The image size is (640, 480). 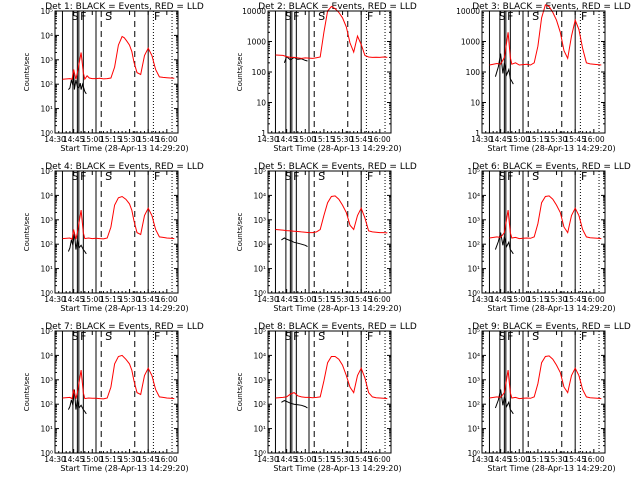 I want to click on y-axis-label: Counts/sec, so click(x=240, y=232).